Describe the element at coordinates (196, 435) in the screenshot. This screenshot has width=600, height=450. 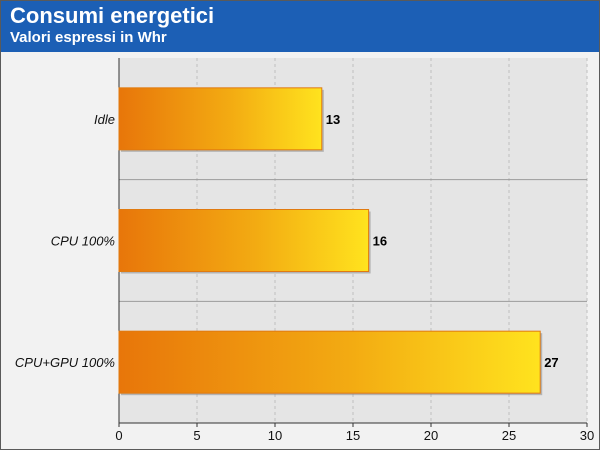
I see `x-tick-label-1: 5` at that location.